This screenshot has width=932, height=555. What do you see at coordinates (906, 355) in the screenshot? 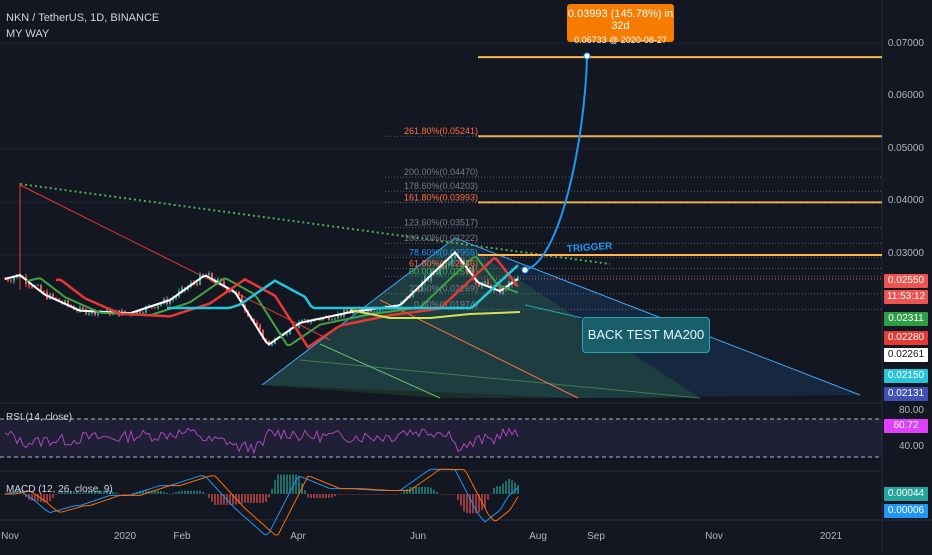
I see `price-tag-ma-white: 0.02261` at bounding box center [906, 355].